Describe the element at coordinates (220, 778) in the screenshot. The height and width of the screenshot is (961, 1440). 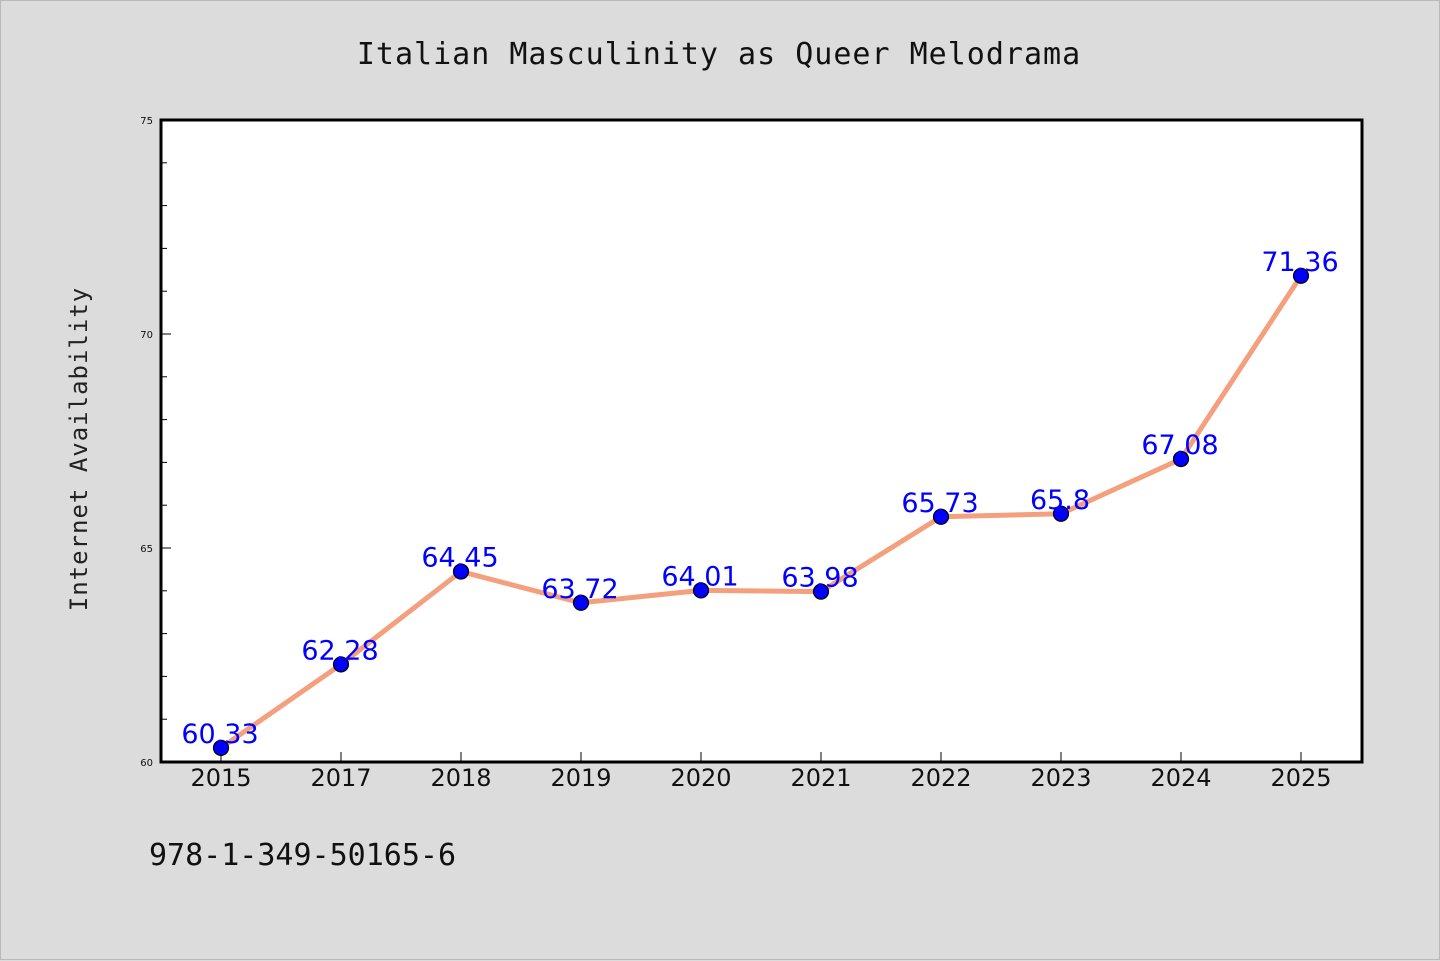
I see `x-tick-label: 2015` at that location.